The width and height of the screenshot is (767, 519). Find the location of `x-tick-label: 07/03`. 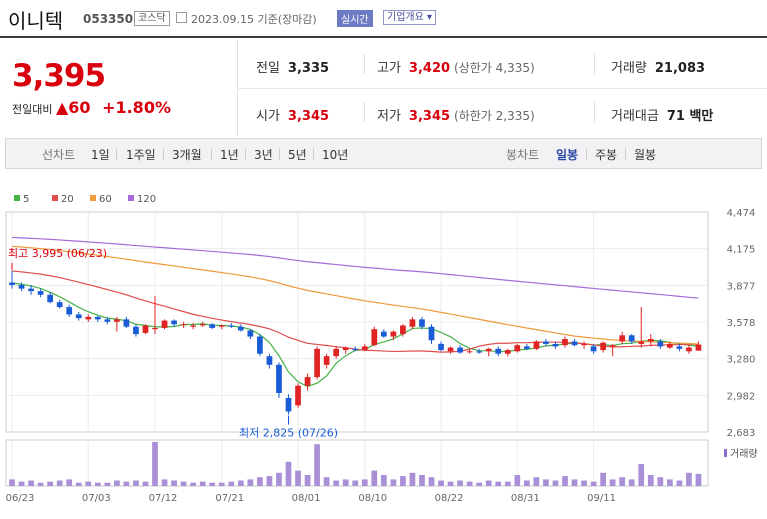

x-tick-label: 07/03 is located at coordinates (96, 498).